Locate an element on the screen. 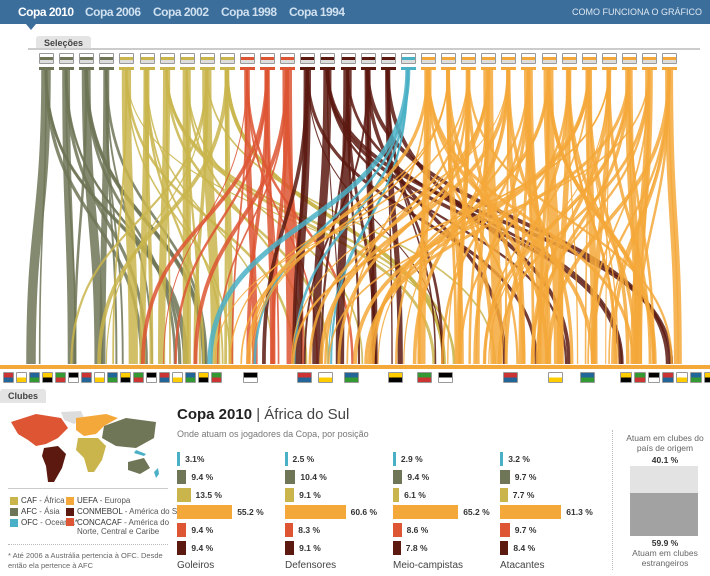 The width and height of the screenshot is (710, 576). tab-copa-1998: Copa 1998 is located at coordinates (249, 12).